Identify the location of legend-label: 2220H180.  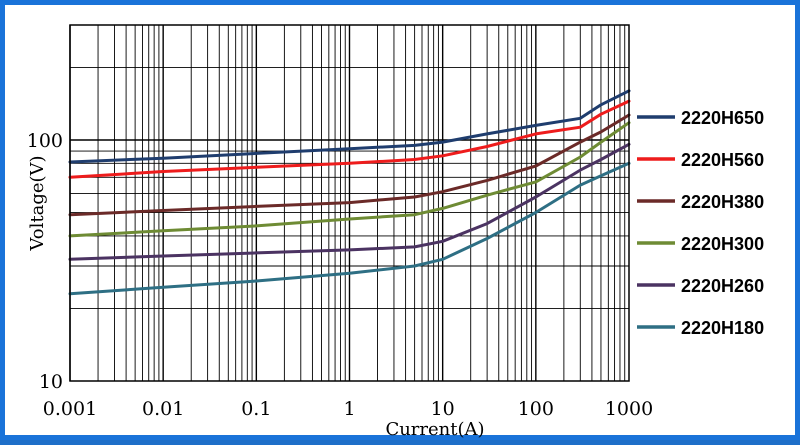
(722, 328).